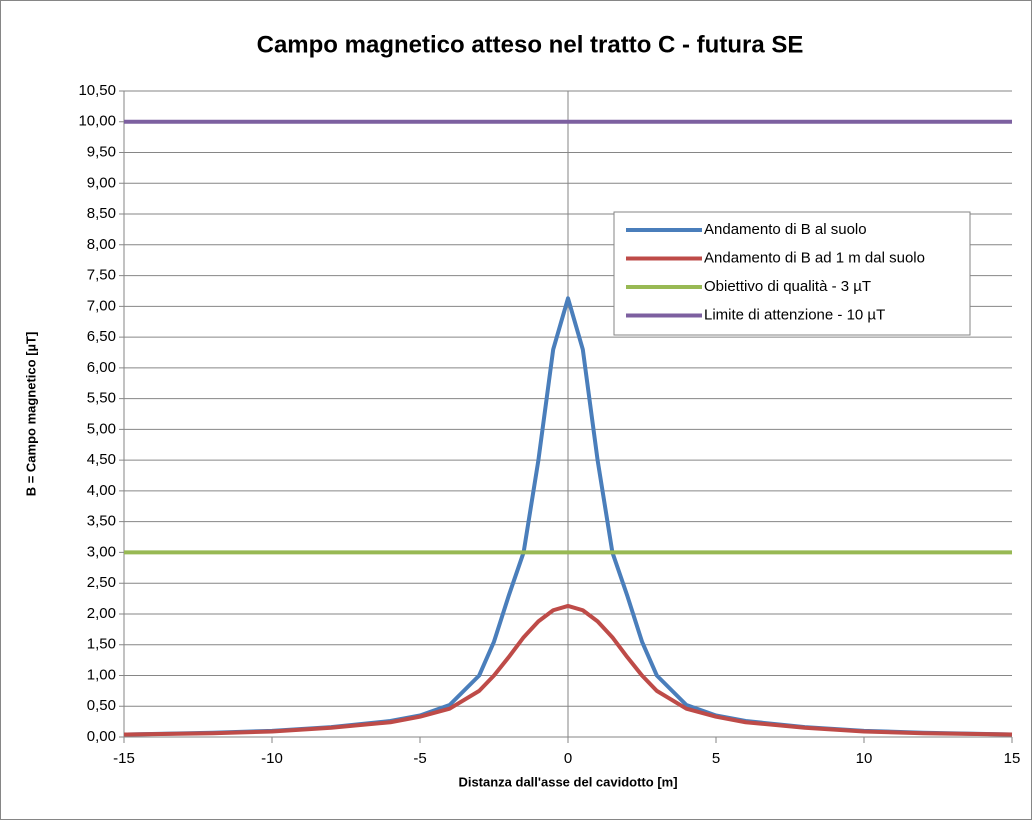 The width and height of the screenshot is (1033, 821). What do you see at coordinates (101, 182) in the screenshot?
I see `y-tick-label: 9,00` at bounding box center [101, 182].